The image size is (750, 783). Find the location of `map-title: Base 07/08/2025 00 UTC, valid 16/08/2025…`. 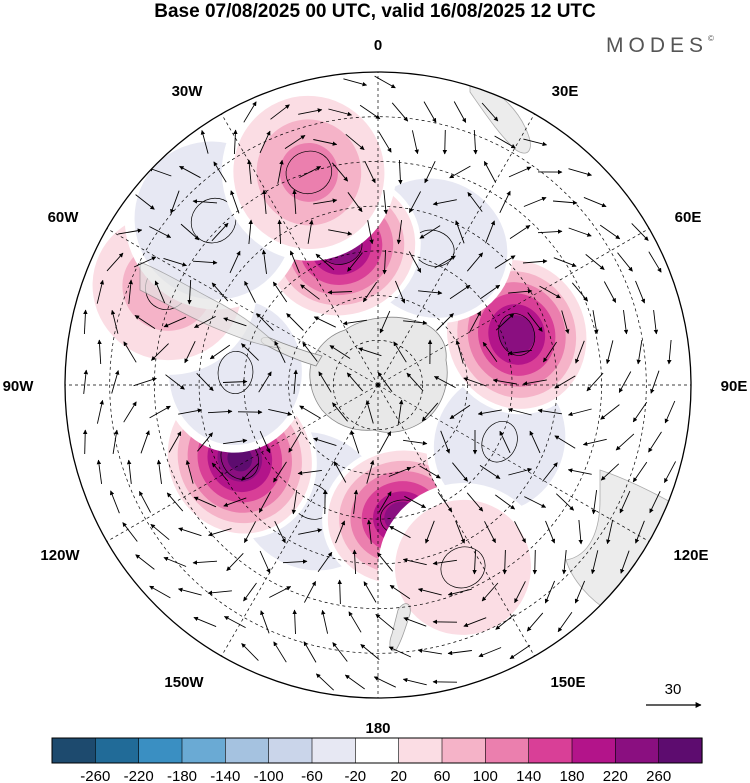

map-title: Base 07/08/2025 00 UTC, valid 16/08/2025… is located at coordinates (375, 11).